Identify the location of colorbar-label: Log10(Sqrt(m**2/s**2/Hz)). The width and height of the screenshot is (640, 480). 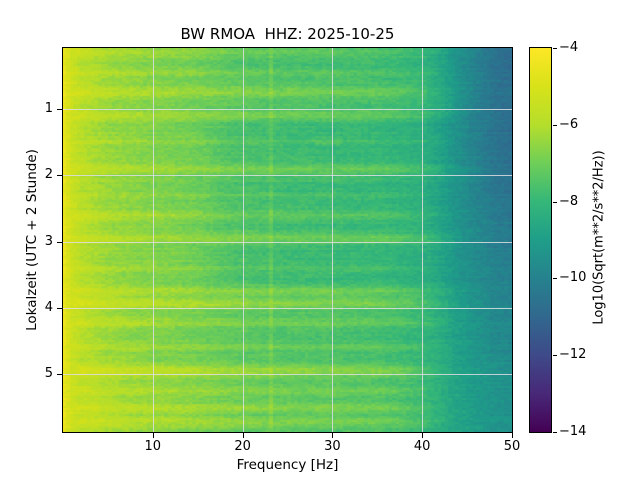
(599, 237).